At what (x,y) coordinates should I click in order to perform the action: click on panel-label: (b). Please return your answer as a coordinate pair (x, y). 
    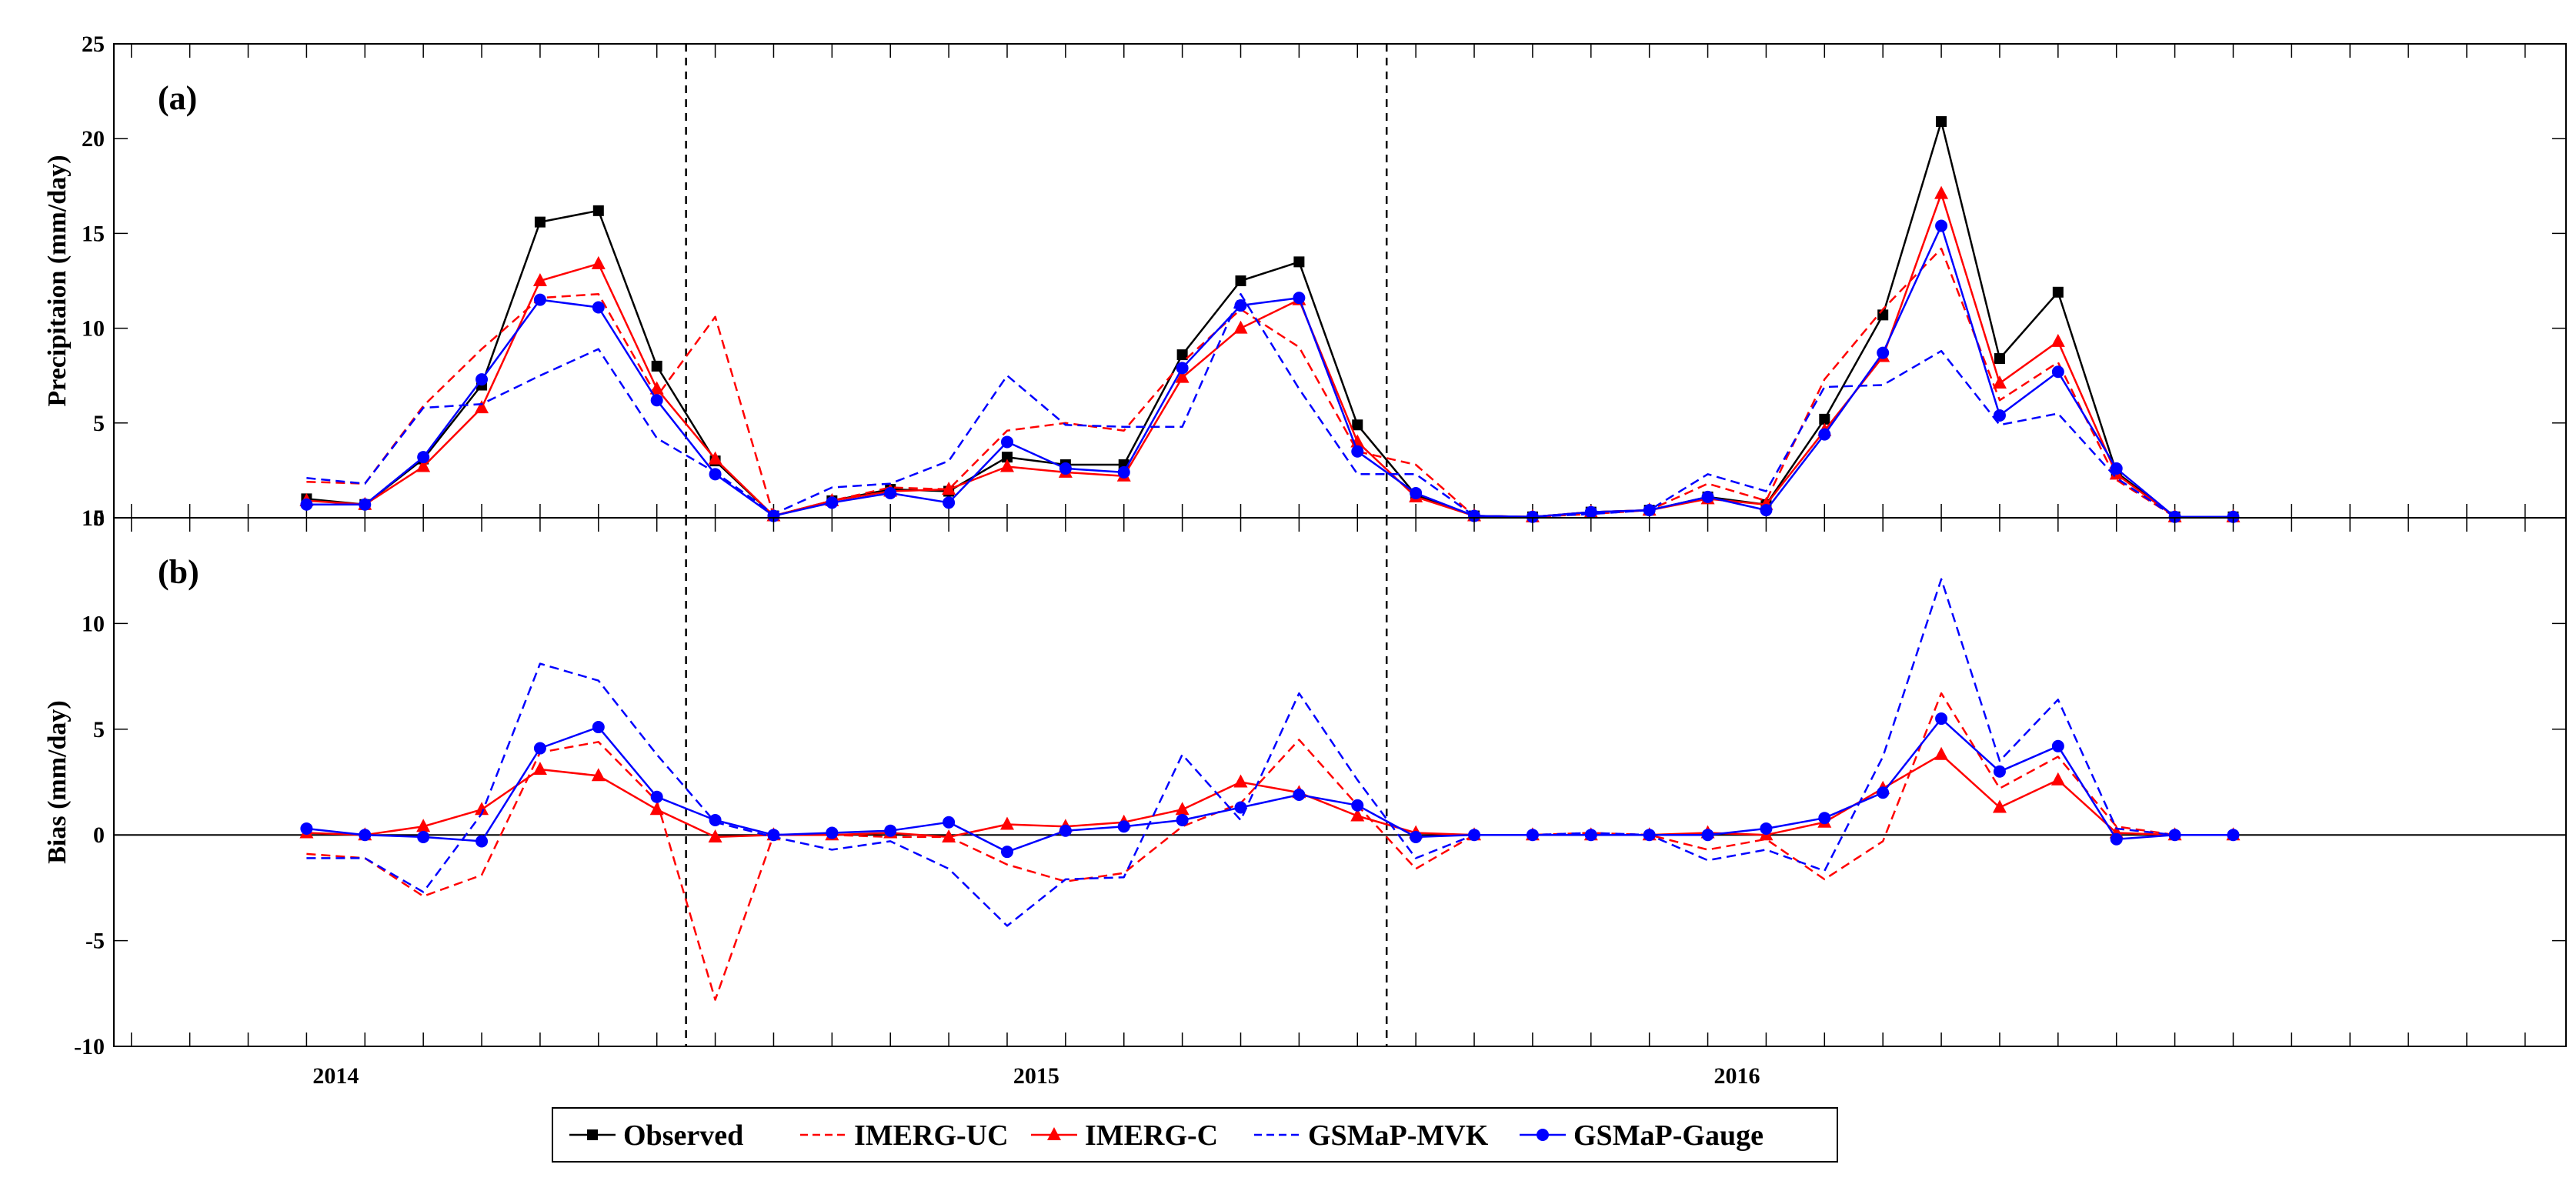
    Looking at the image, I should click on (178, 572).